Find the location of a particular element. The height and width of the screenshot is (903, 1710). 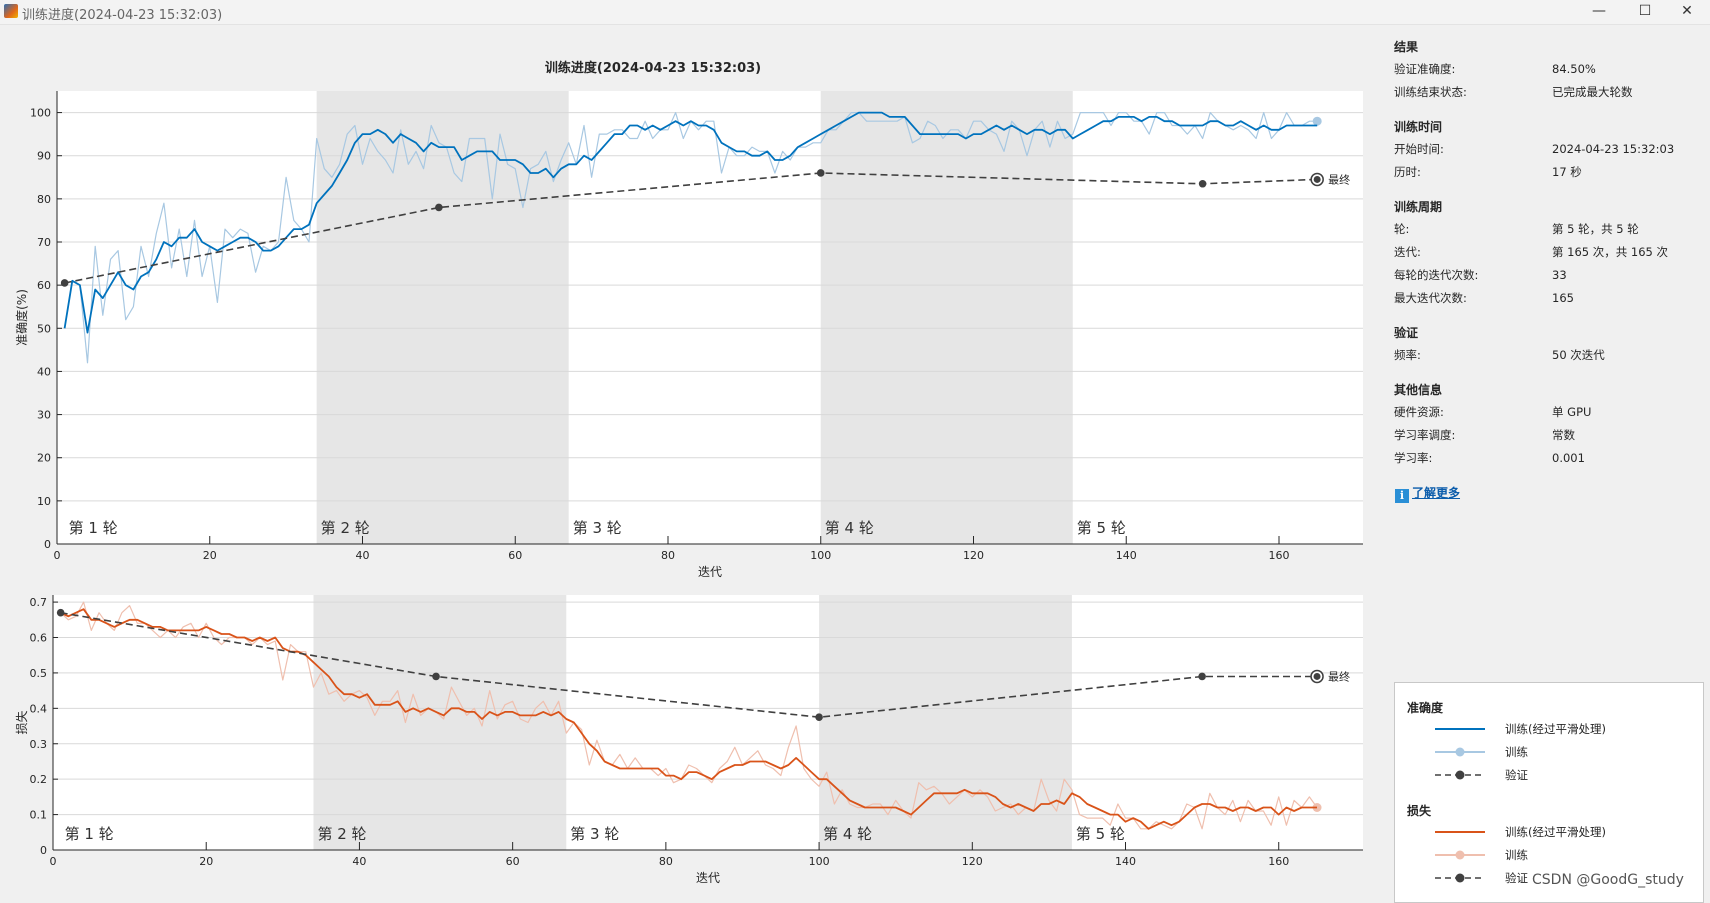

acc-epoch-label: 第 3 轮 is located at coordinates (597, 528).